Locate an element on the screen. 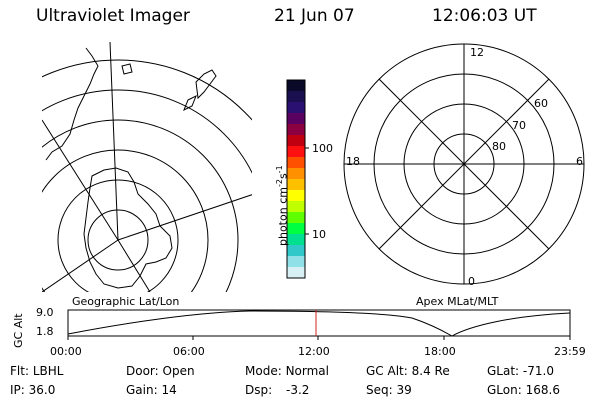 The width and height of the screenshot is (600, 400). mlt-label-bottom: 0 is located at coordinates (471, 281).